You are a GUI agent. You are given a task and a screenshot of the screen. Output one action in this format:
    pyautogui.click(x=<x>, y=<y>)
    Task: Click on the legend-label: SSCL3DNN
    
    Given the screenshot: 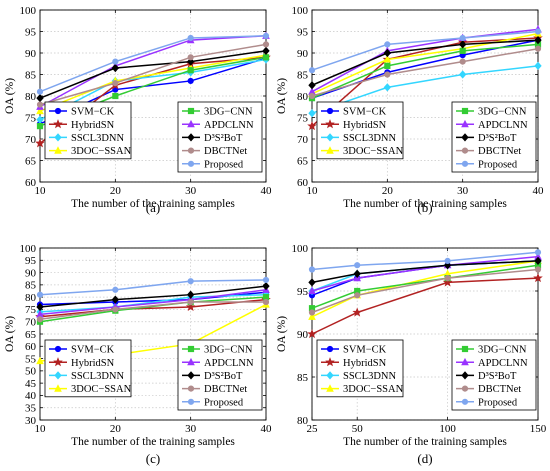 What is the action you would take?
    pyautogui.click(x=98, y=138)
    